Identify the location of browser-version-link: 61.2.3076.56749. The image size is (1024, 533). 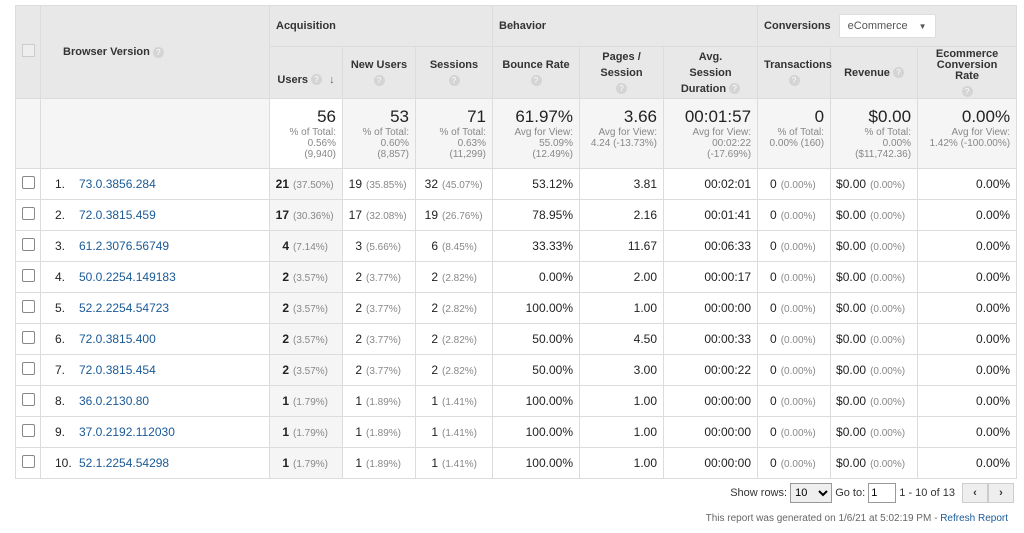
(124, 246).